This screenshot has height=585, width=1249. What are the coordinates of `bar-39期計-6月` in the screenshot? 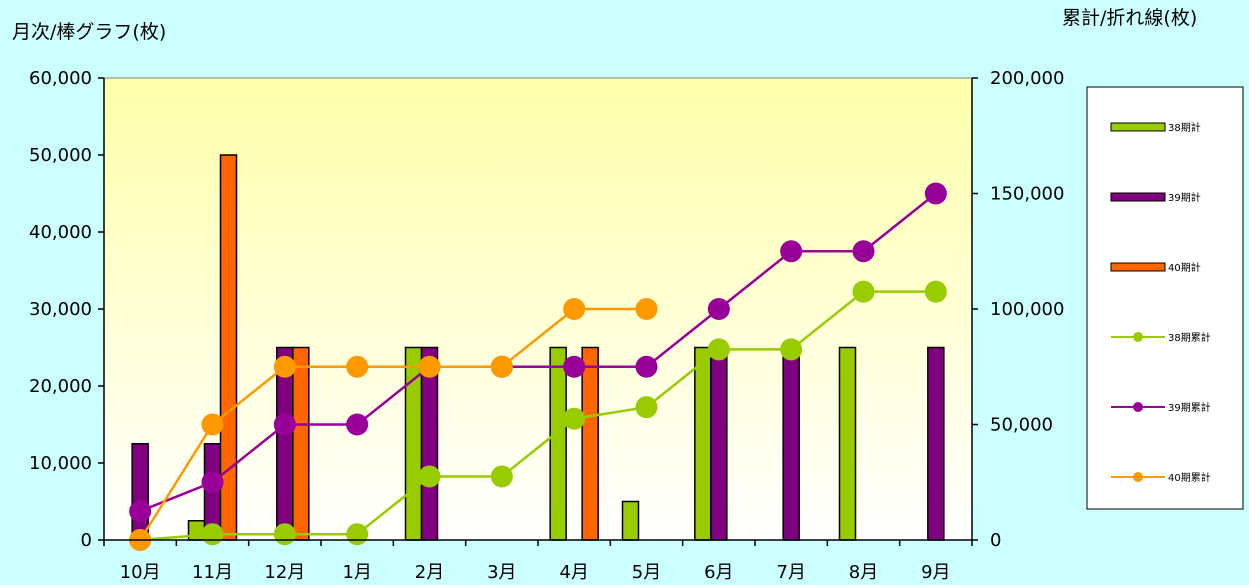 It's located at (719, 443).